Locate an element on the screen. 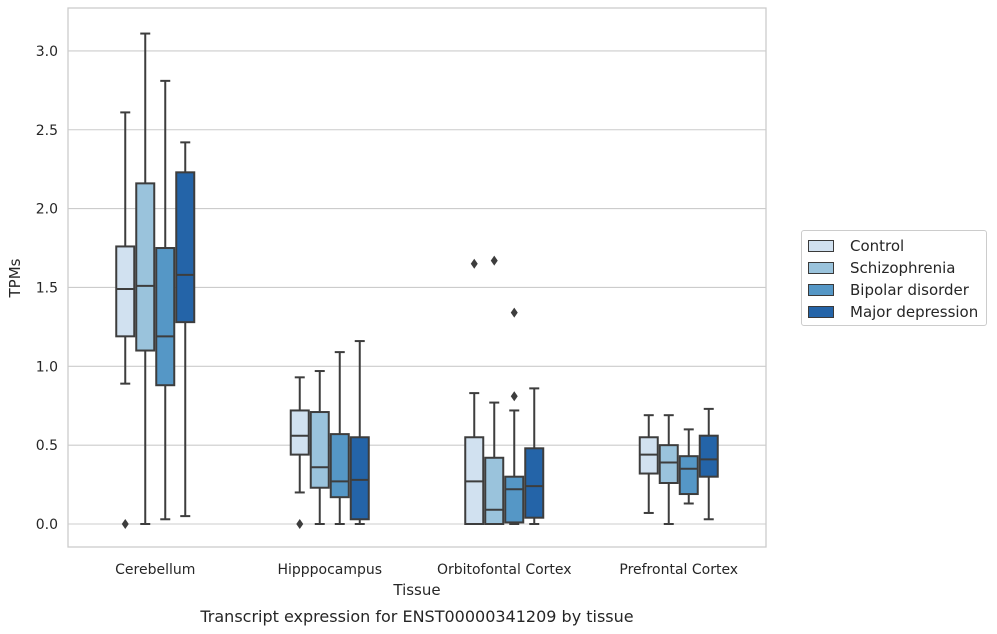  legend-swatch-schizophrenia is located at coordinates (821, 268).